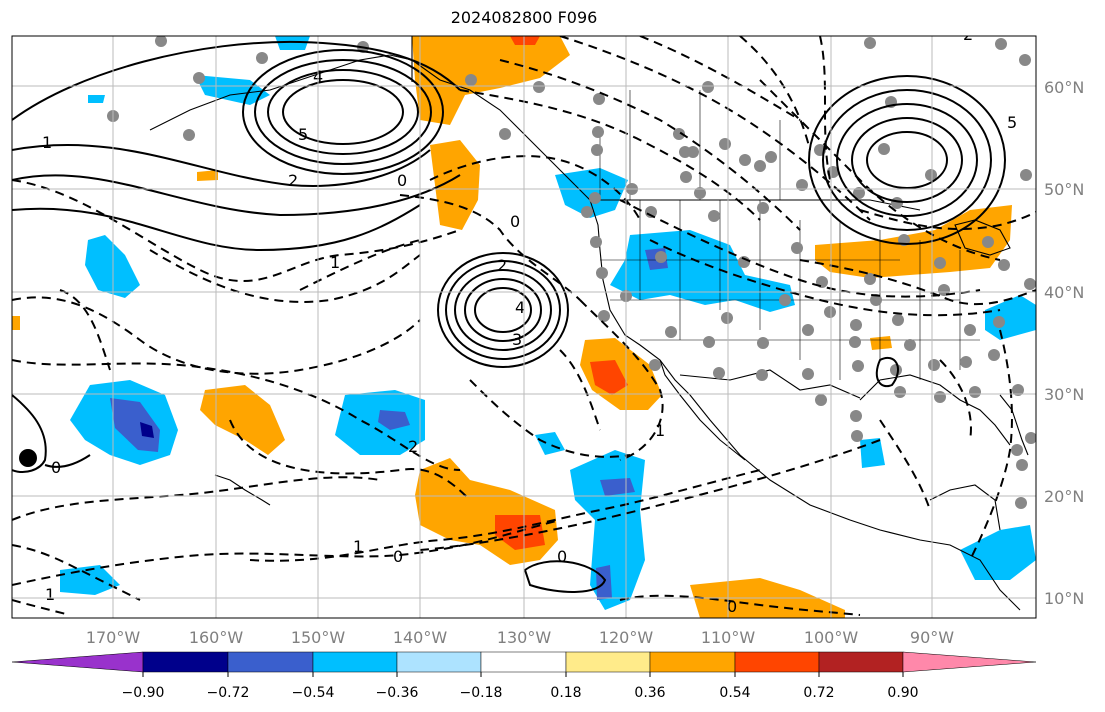 The height and width of the screenshot is (712, 1105). What do you see at coordinates (881, 343) in the screenshot?
I see `shade-orange-small3` at bounding box center [881, 343].